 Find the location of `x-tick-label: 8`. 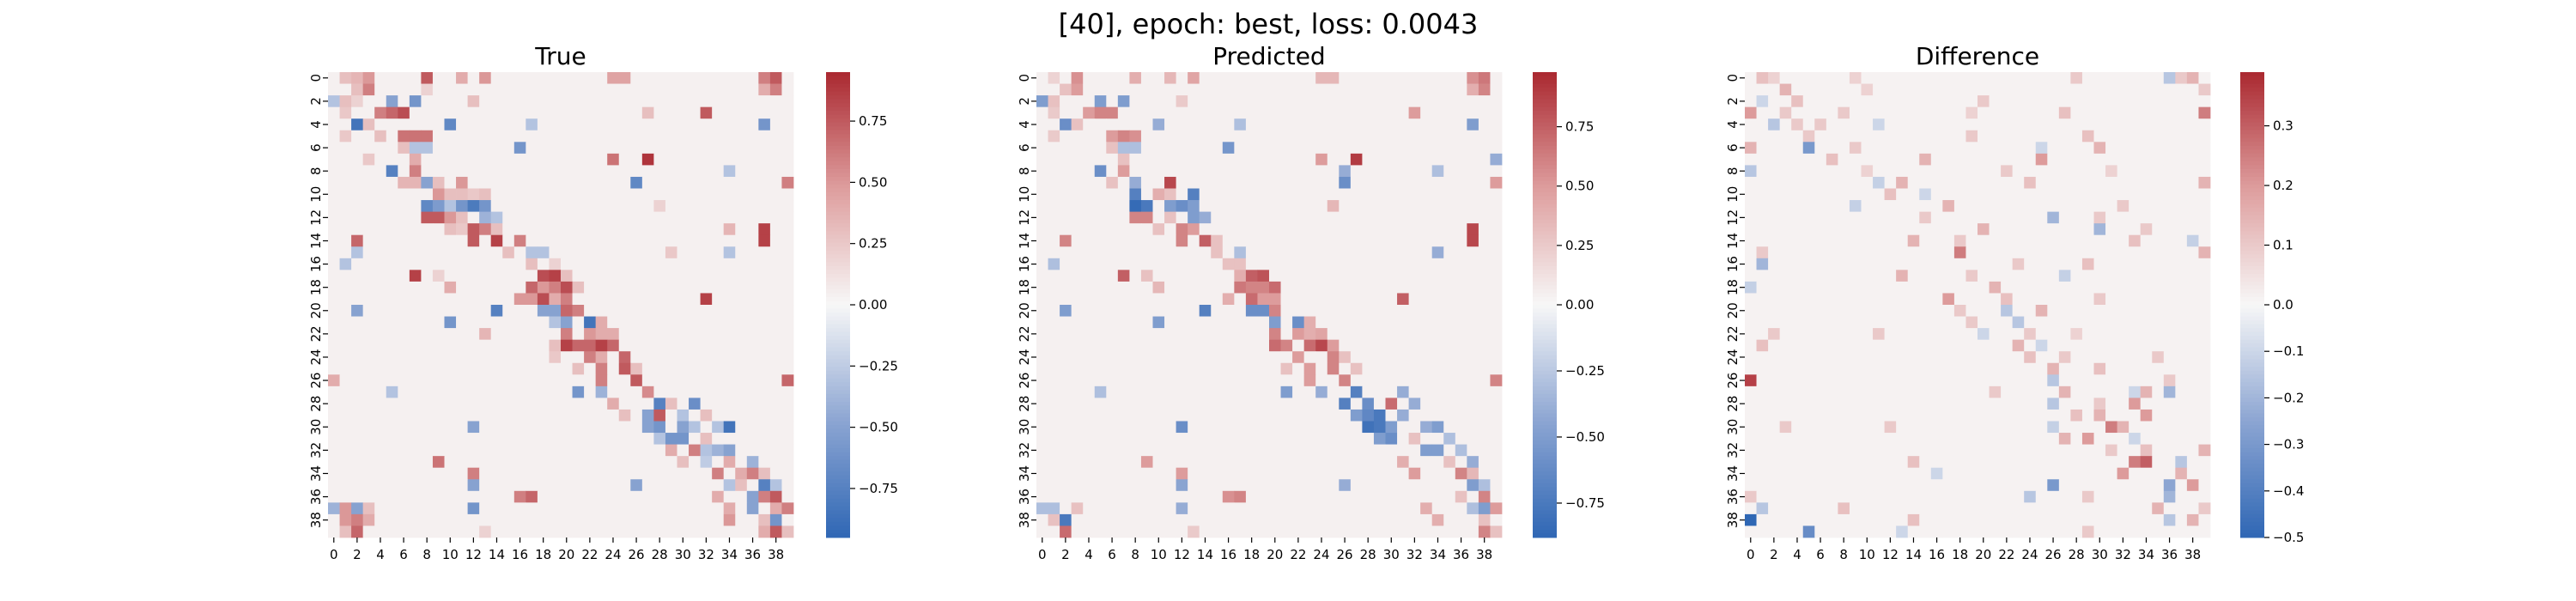

x-tick-label: 8 is located at coordinates (426, 554).